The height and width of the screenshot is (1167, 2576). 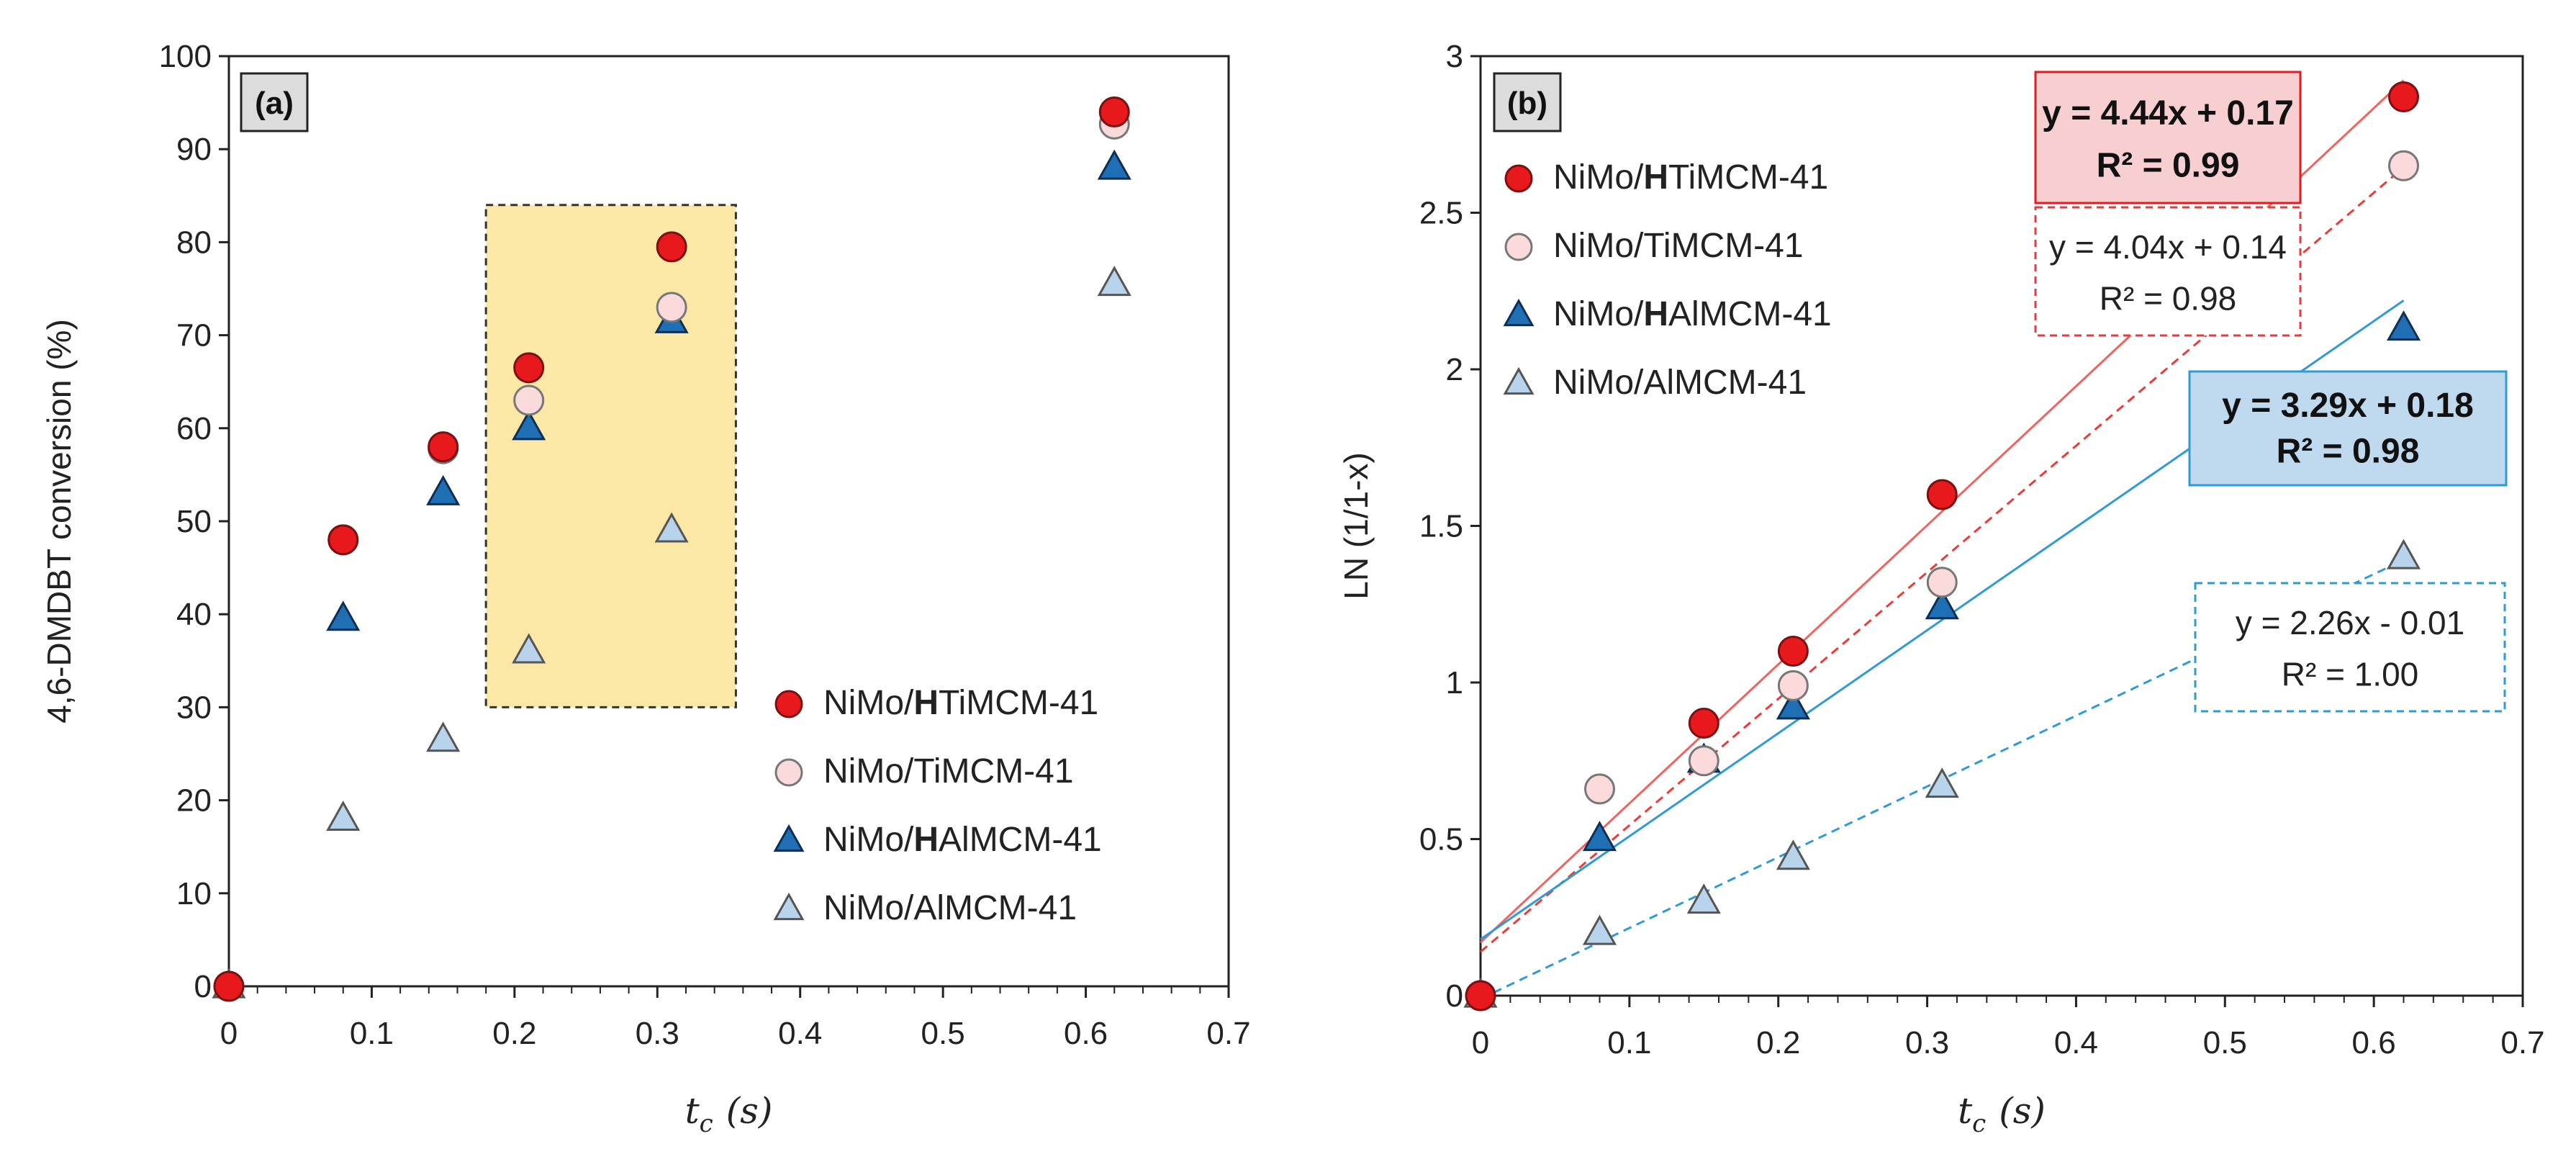 What do you see at coordinates (274, 103) in the screenshot?
I see `panel-label: (a)` at bounding box center [274, 103].